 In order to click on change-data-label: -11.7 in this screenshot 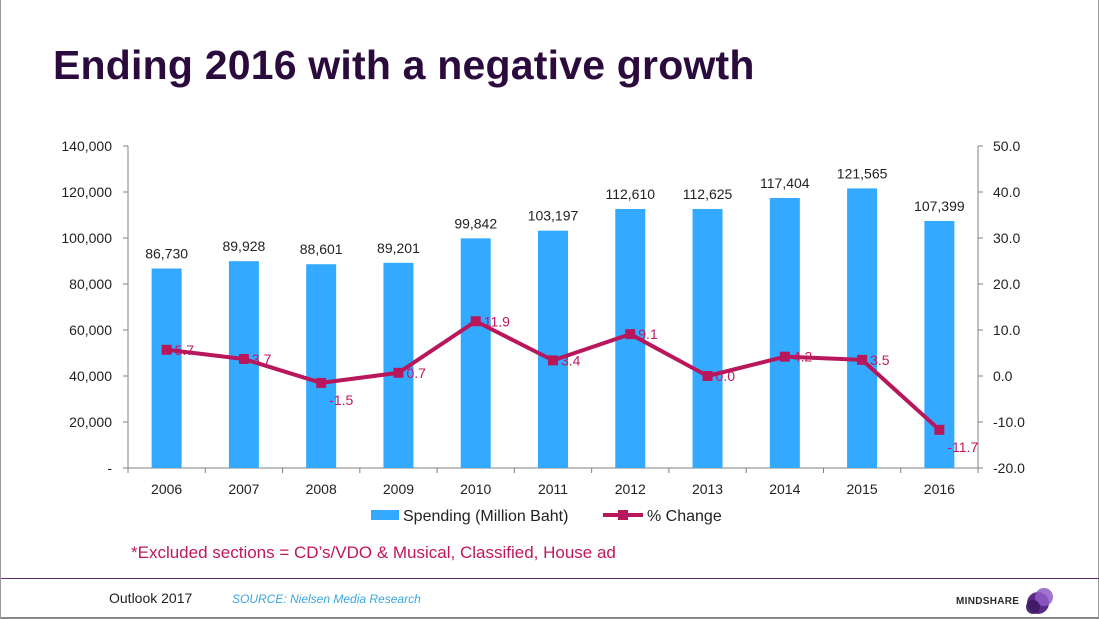, I will do `click(962, 447)`.